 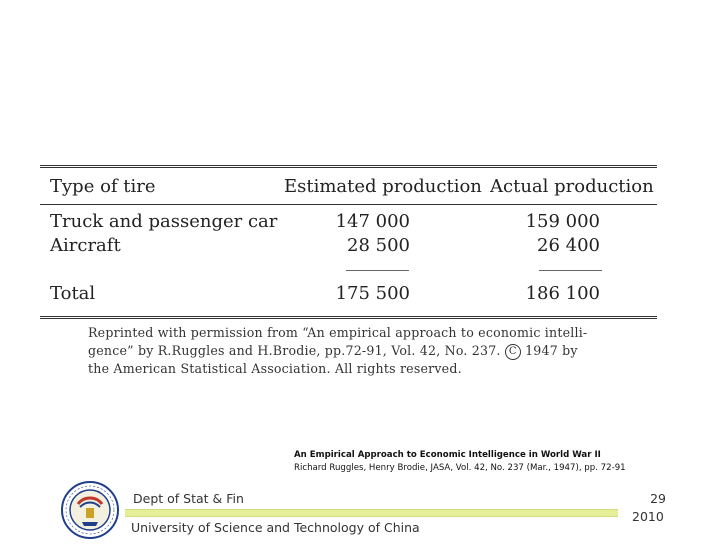 I want to click on row-estimated: 147 000, so click(x=372, y=221).